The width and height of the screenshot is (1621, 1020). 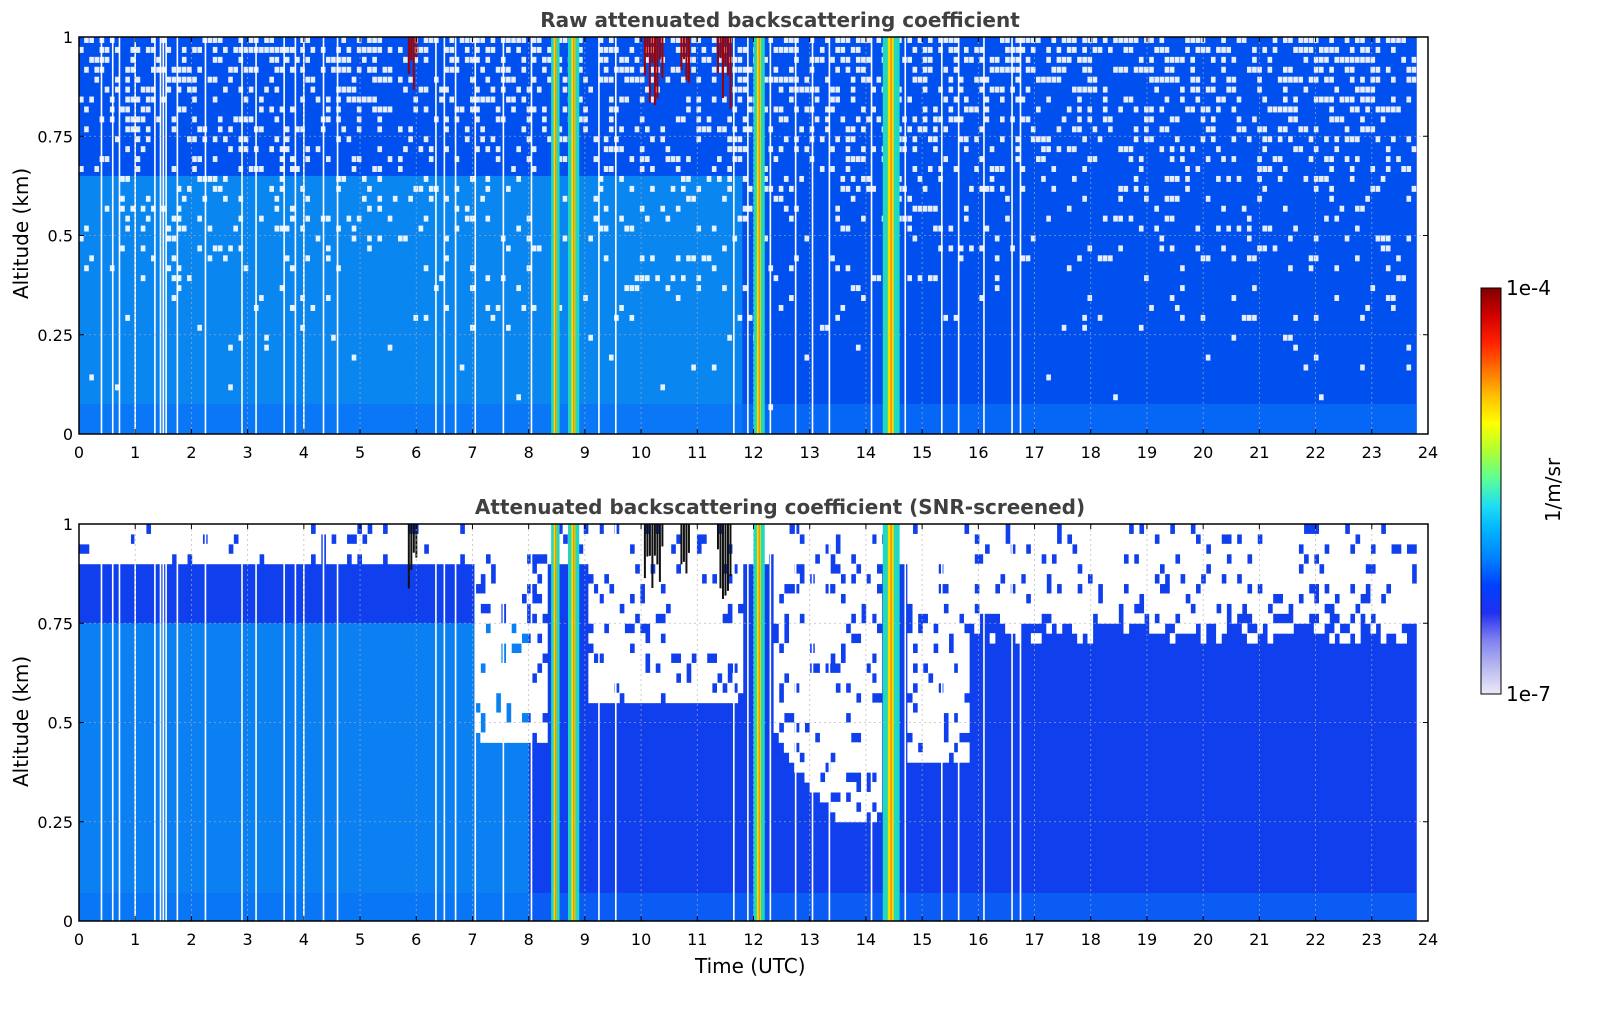 I want to click on x-tick-label: 10, so click(x=641, y=939).